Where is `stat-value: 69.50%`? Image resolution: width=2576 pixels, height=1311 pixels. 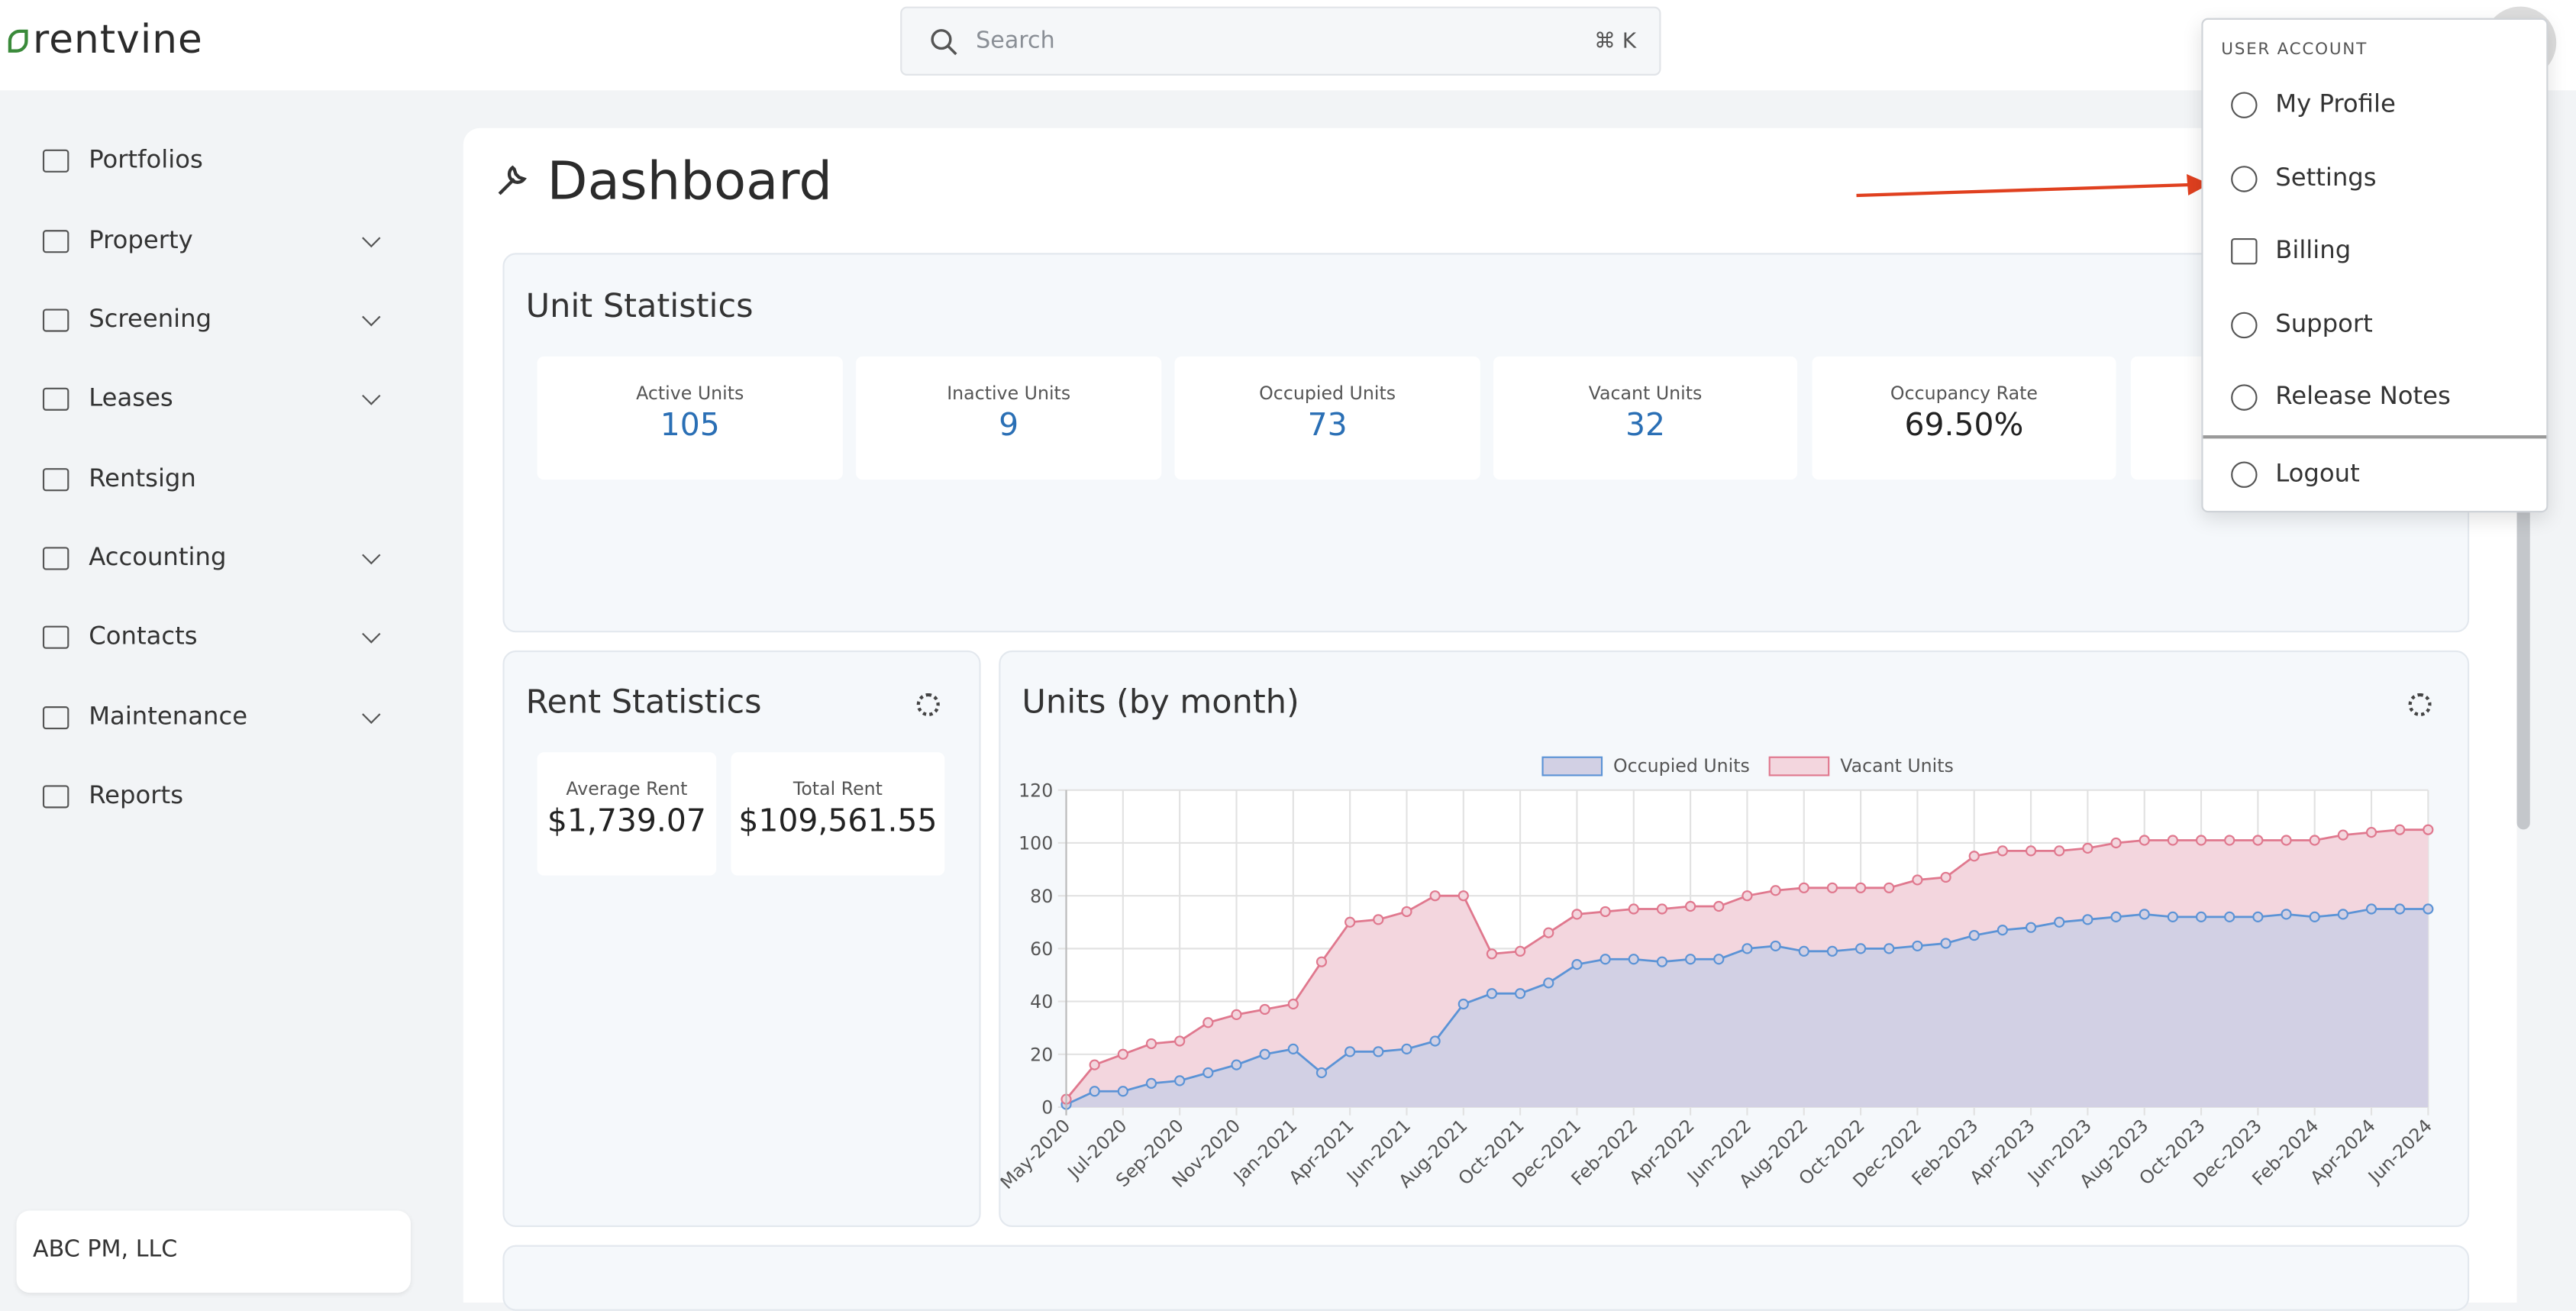
stat-value: 69.50% is located at coordinates (1964, 425).